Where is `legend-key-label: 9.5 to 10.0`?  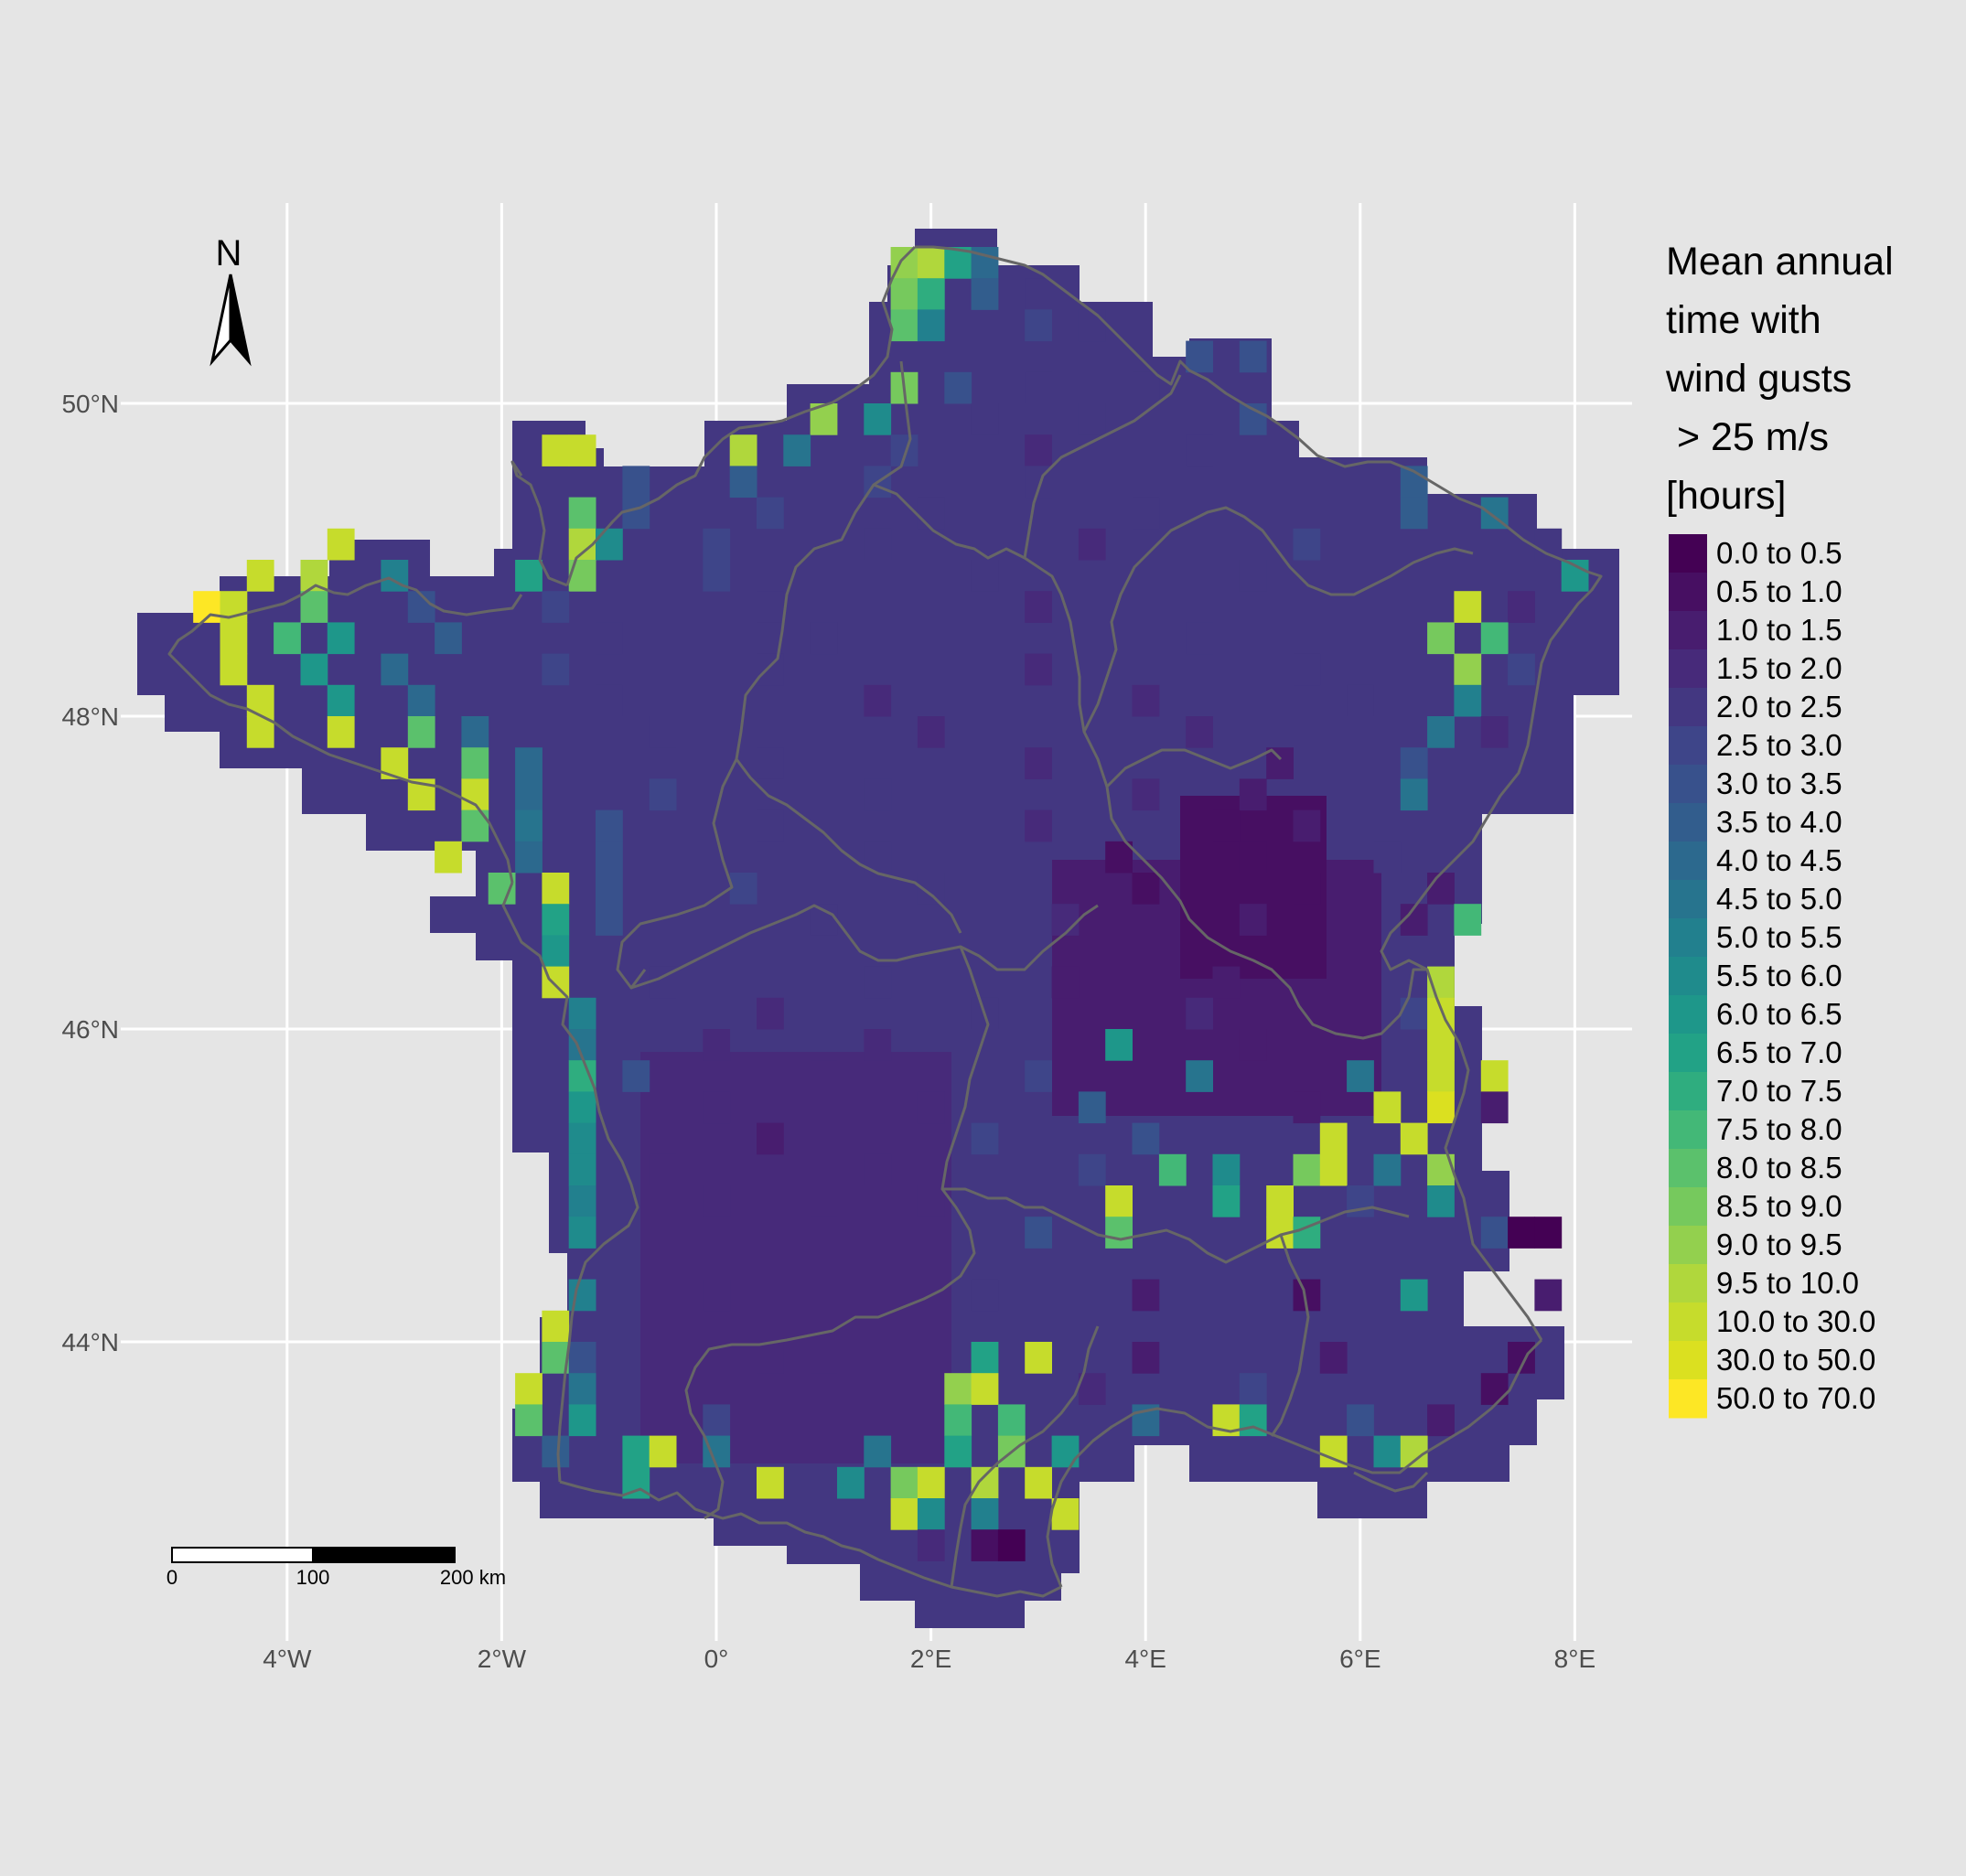 legend-key-label: 9.5 to 10.0 is located at coordinates (1787, 1283).